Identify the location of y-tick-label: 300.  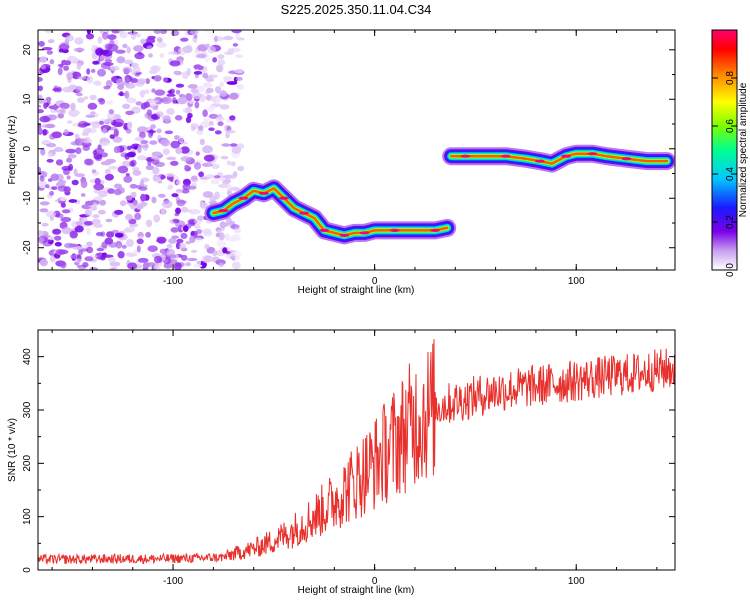
(27, 409).